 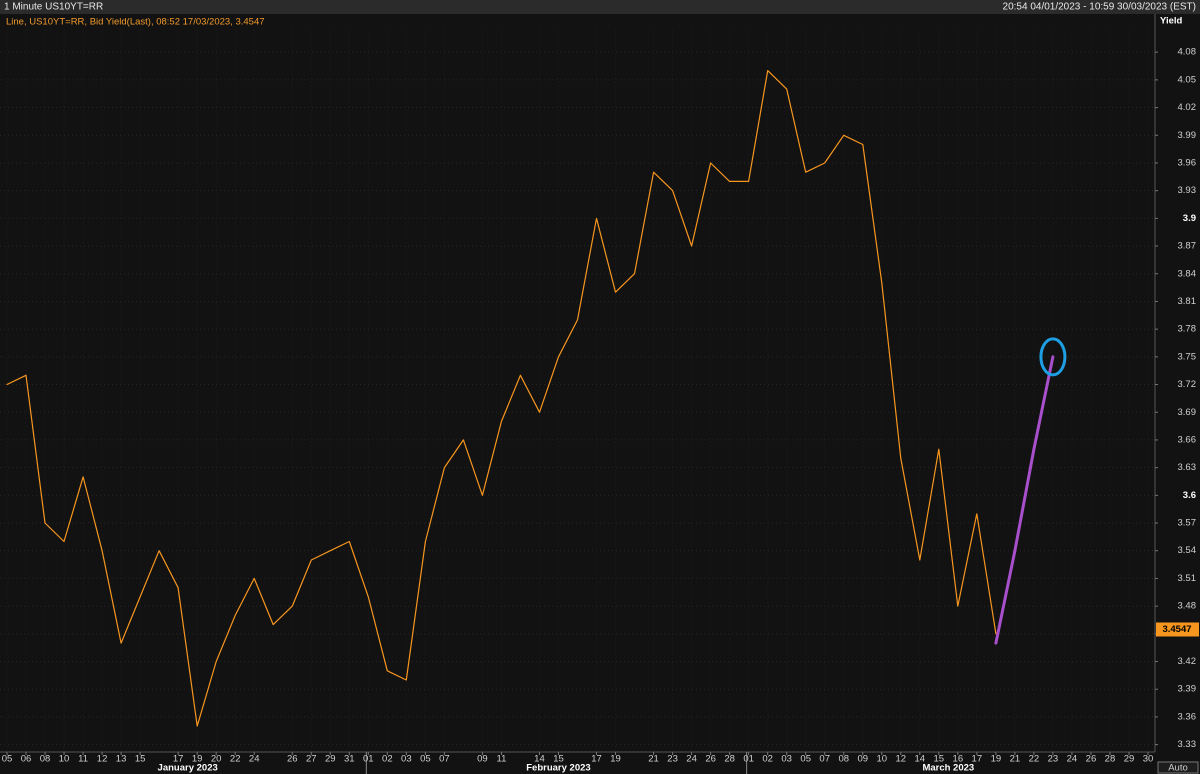 I want to click on y-tick-label: 3.57, so click(x=1187, y=523).